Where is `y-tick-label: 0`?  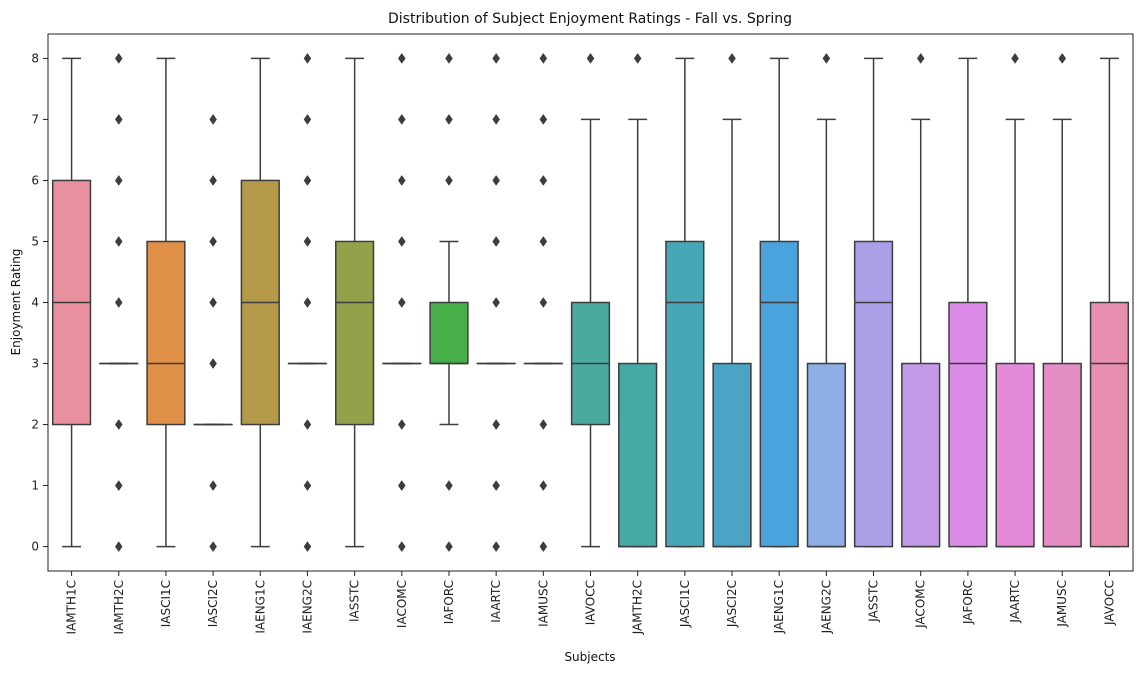 y-tick-label: 0 is located at coordinates (35, 547).